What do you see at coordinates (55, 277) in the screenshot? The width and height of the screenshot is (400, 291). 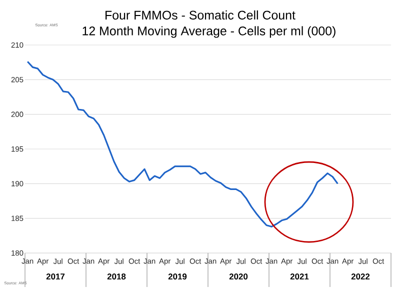 I see `x2-tick-label: 2017` at bounding box center [55, 277].